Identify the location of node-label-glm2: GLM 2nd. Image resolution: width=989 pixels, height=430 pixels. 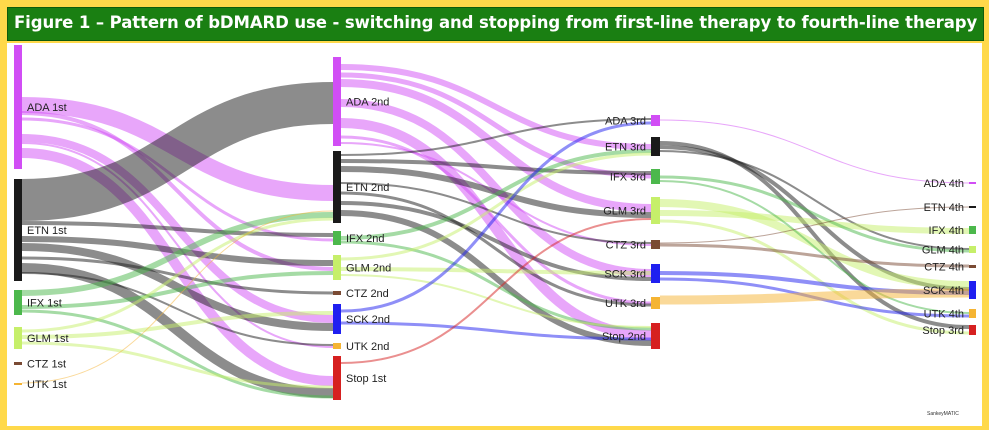
(368, 269).